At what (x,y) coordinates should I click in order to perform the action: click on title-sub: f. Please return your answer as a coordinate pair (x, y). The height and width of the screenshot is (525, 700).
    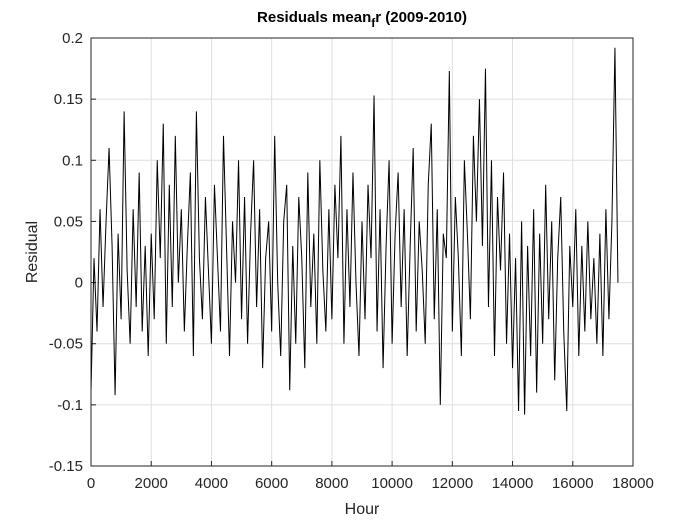
    Looking at the image, I should click on (373, 23).